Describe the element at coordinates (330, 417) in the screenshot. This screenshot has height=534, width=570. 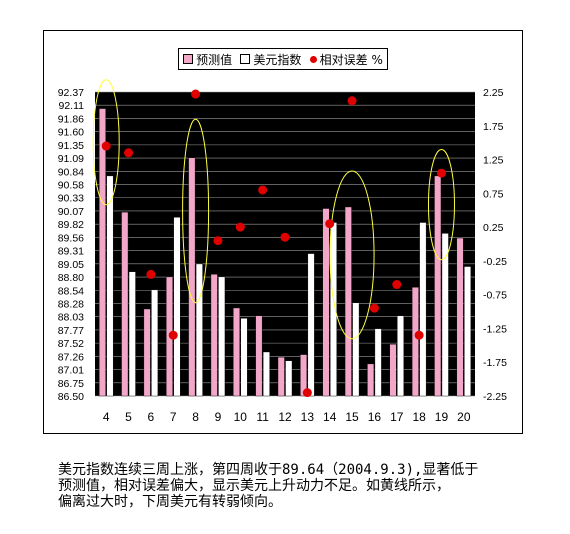
I see `x-tick-label: 14` at that location.